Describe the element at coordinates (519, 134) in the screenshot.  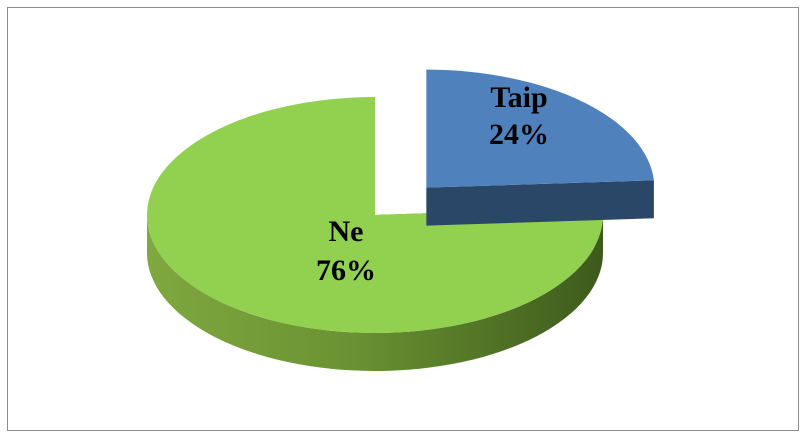
I see `slice-percent-taip: 24%` at that location.